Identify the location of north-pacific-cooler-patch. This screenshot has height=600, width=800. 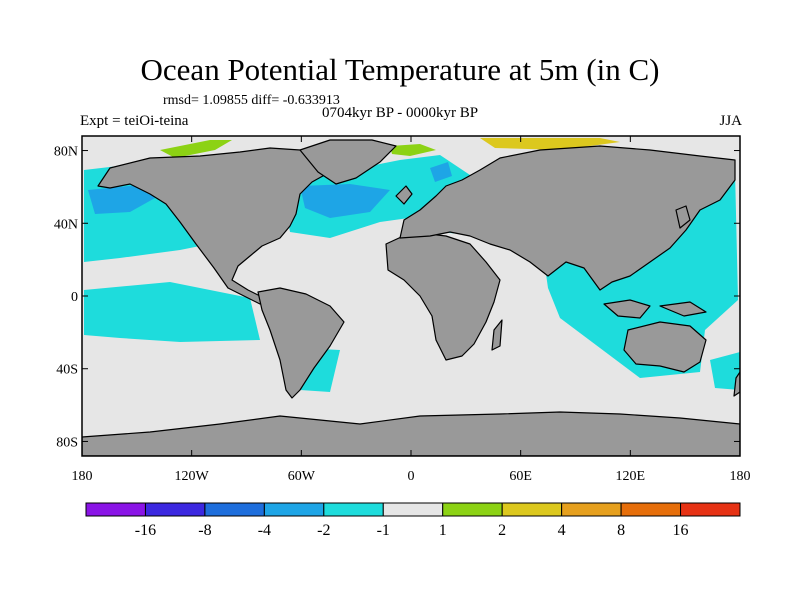
(121, 199).